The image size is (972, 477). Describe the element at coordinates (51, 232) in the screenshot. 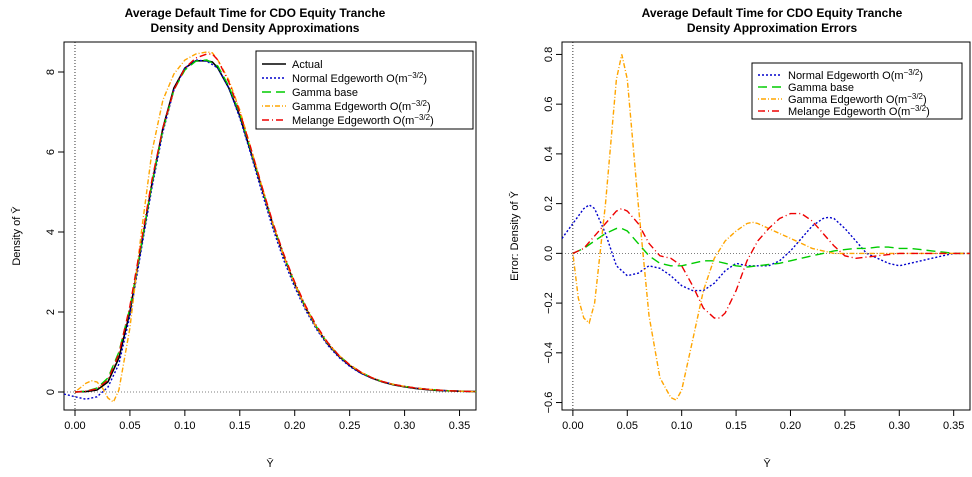

I see `y-tick-label: 4` at that location.